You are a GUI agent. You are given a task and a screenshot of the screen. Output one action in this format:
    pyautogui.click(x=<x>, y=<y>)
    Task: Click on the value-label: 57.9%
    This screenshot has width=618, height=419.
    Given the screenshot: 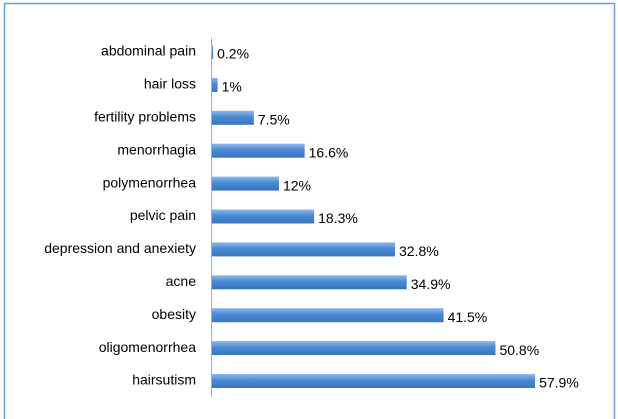 What is the action you would take?
    pyautogui.click(x=559, y=383)
    